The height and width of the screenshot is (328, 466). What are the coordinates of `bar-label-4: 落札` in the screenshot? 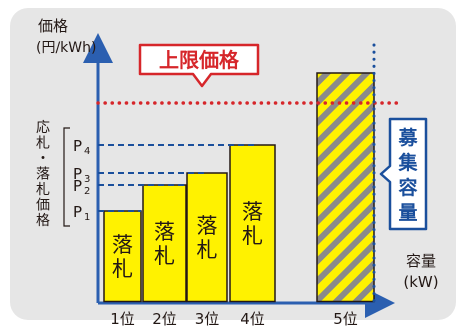 It's located at (252, 224).